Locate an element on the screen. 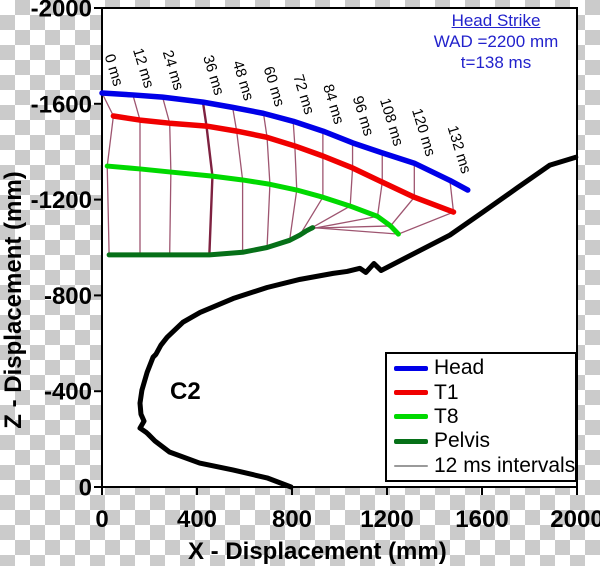 This screenshot has height=566, width=600. interval-line-0-ms is located at coordinates (108, 173).